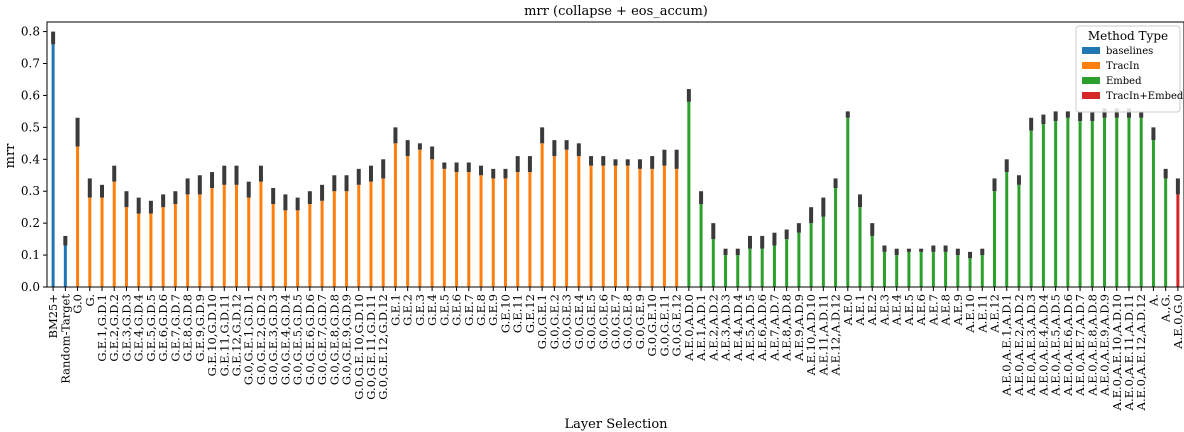 The image size is (1184, 432). What do you see at coordinates (799, 328) in the screenshot?
I see `x-tick-label: A.E.9,A.D.9` at bounding box center [799, 328].